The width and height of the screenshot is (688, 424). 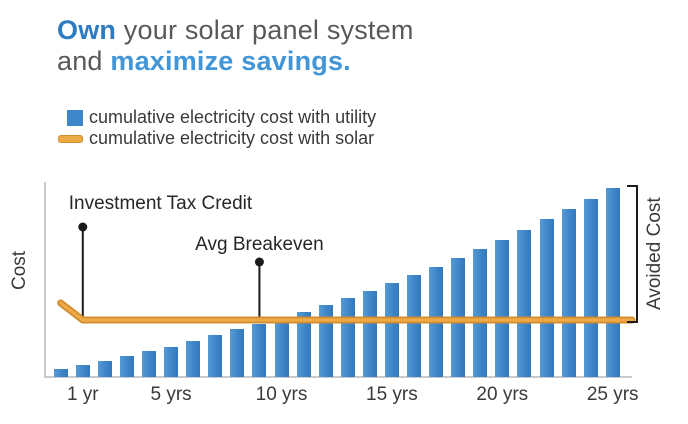 What do you see at coordinates (75, 117) in the screenshot?
I see `utility-series-swatch-icon` at bounding box center [75, 117].